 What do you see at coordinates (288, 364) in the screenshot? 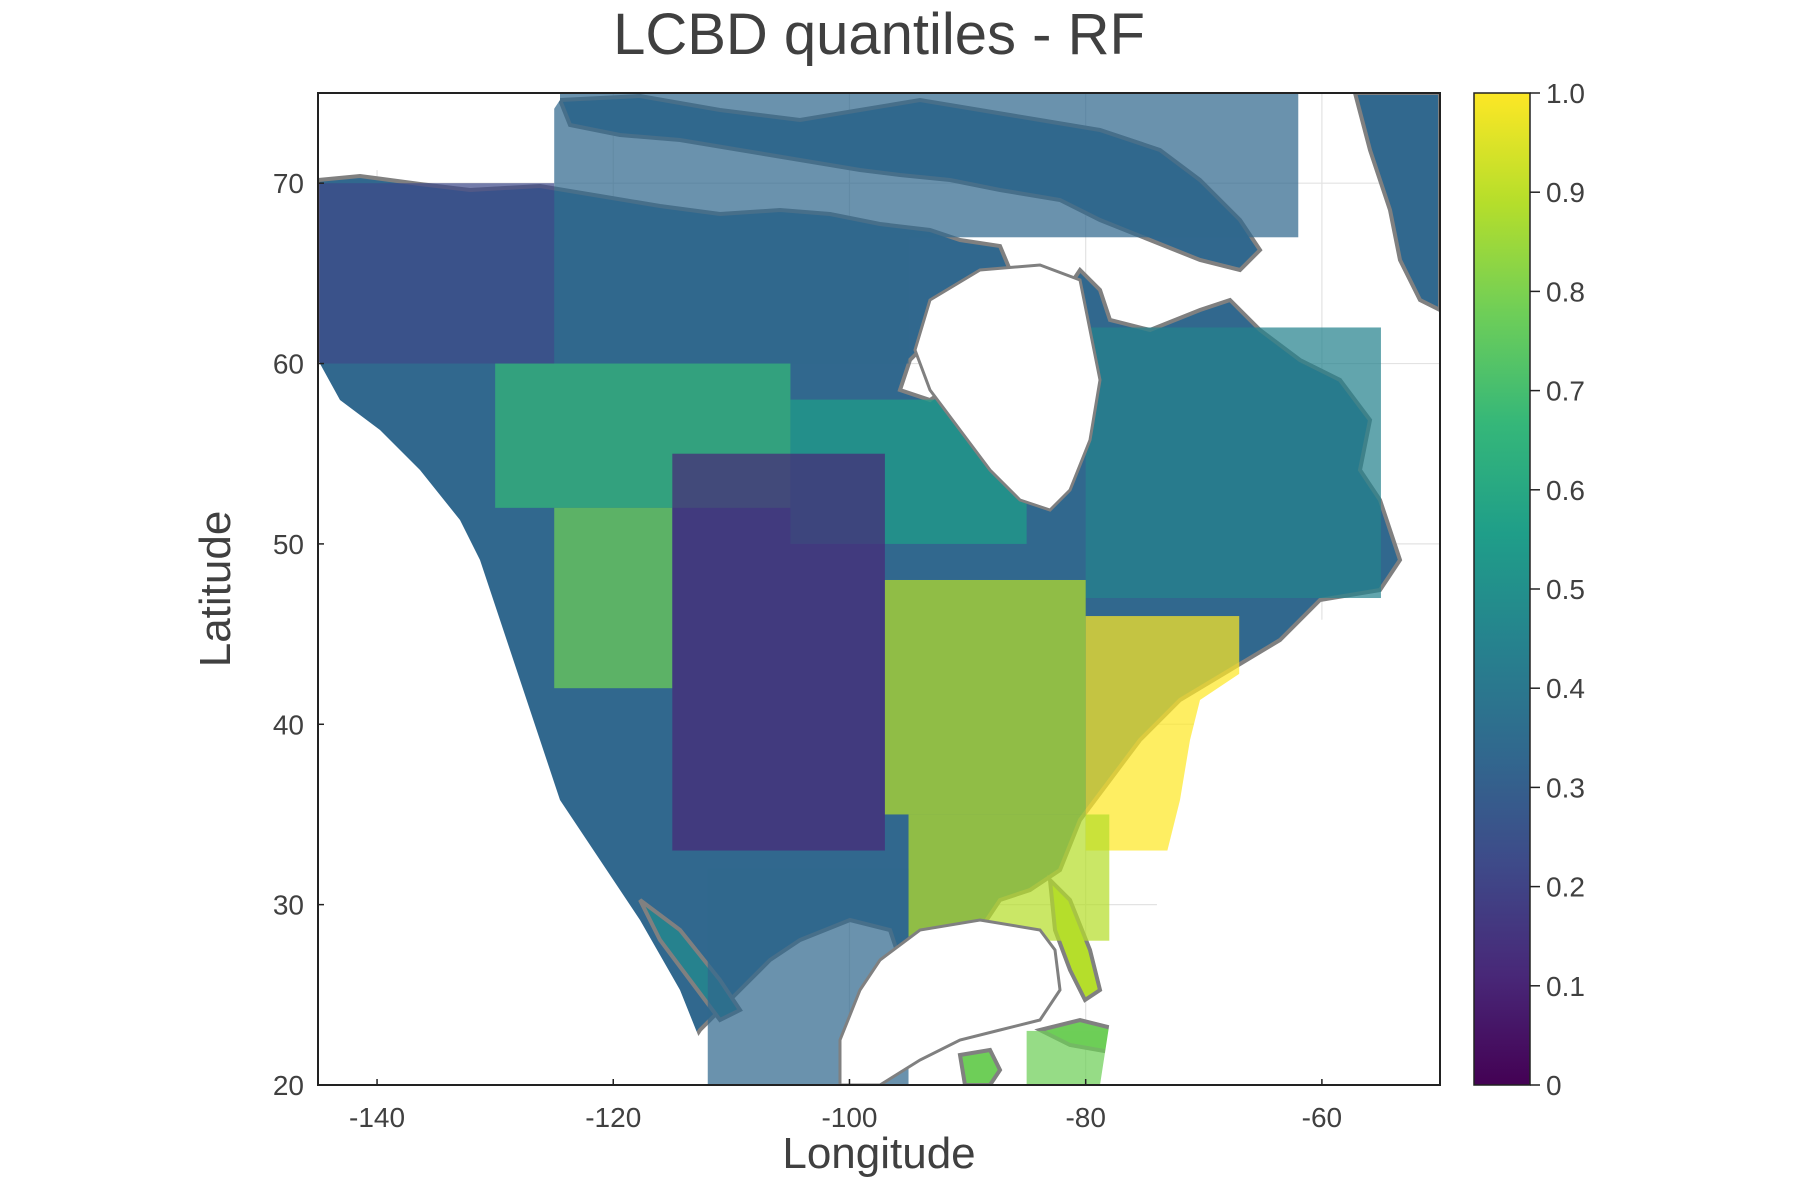
I see `y-tick-label: 60` at bounding box center [288, 364].